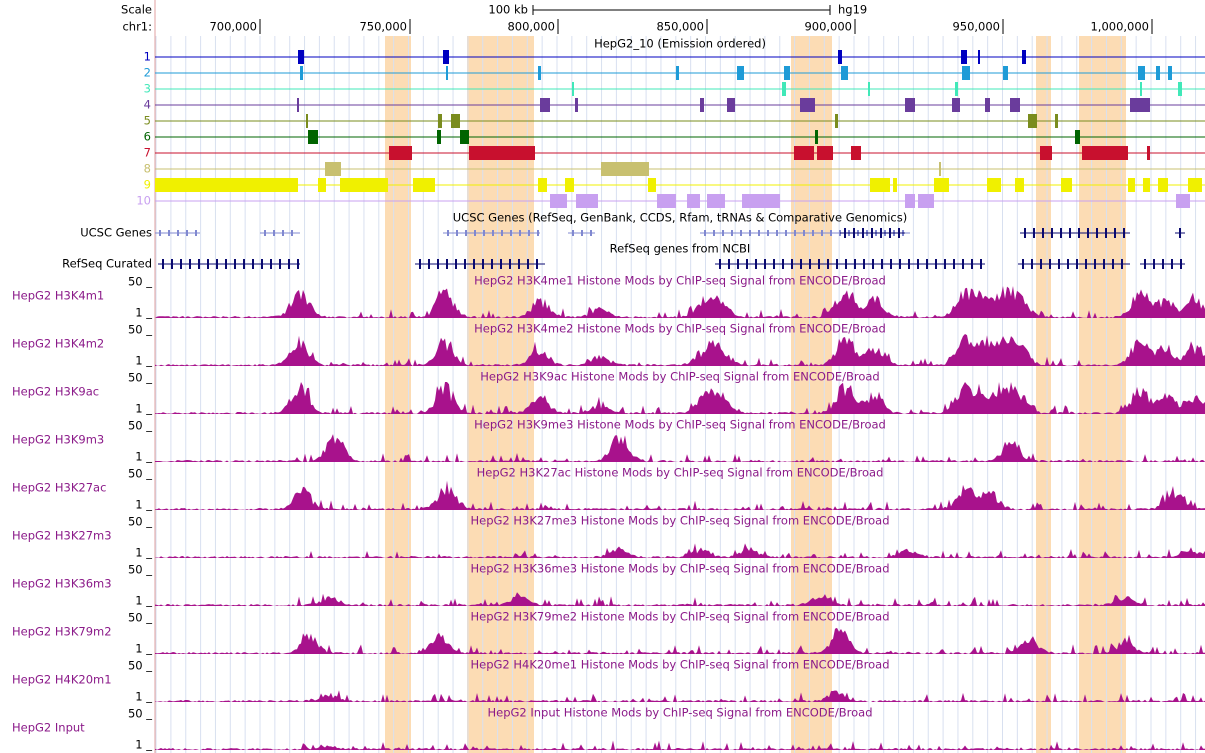 The height and width of the screenshot is (753, 1205). I want to click on gene-track-label: RefSeq Curated, so click(107, 264).